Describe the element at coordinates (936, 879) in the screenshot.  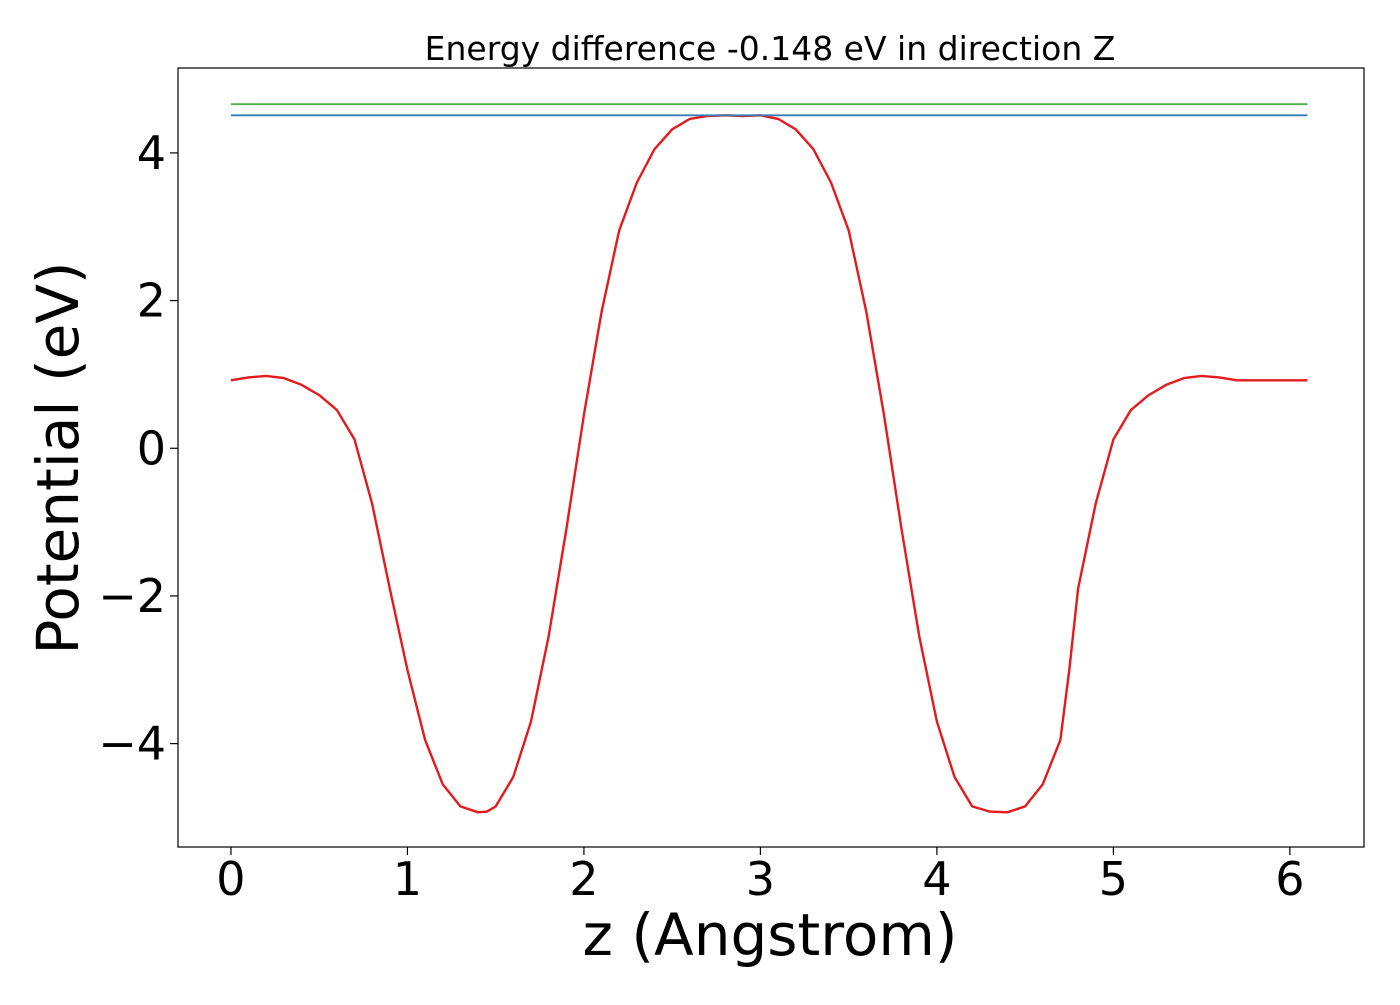
I see `x-tick-label: 4` at that location.